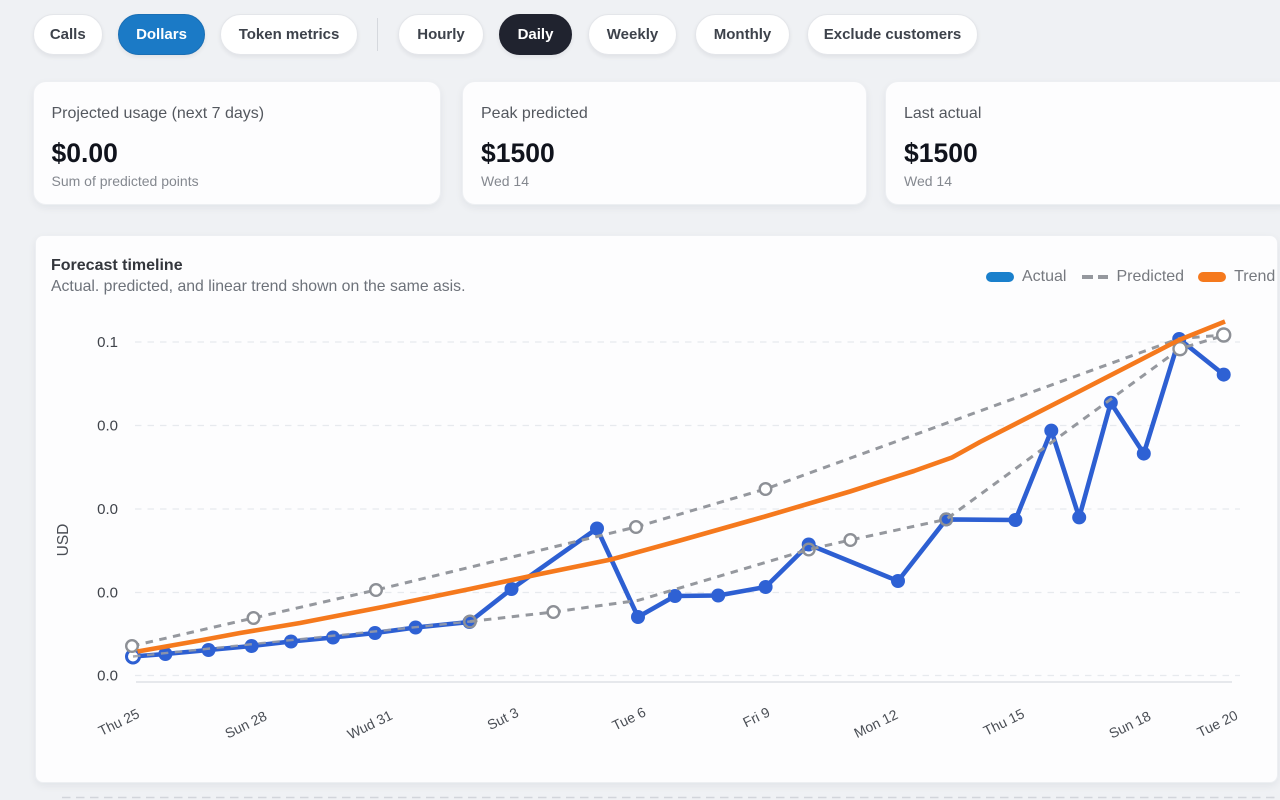  Describe the element at coordinates (107, 342) in the screenshot. I see `svg-text: 0.1` at that location.